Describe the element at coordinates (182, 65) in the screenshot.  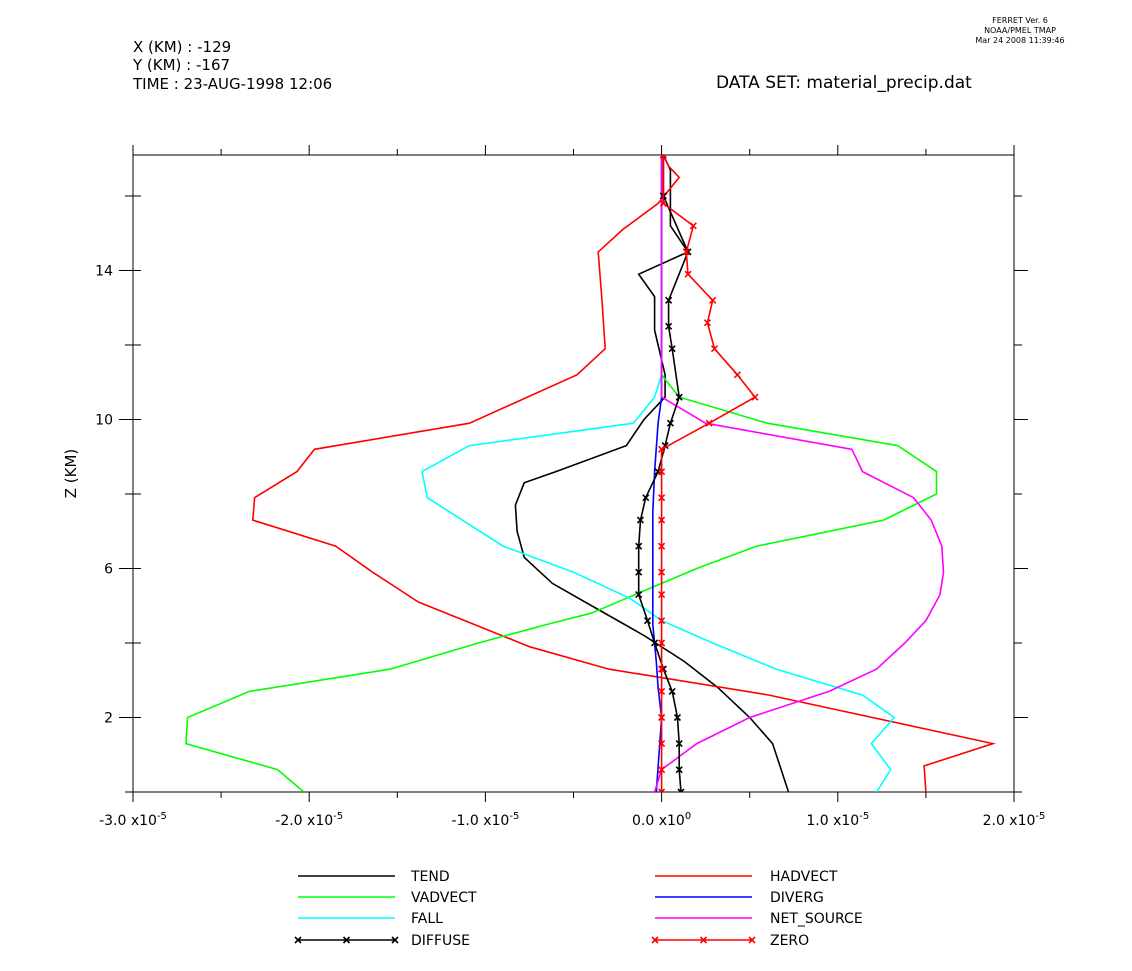
I see `y-position-label: Y (KM) : -167` at that location.